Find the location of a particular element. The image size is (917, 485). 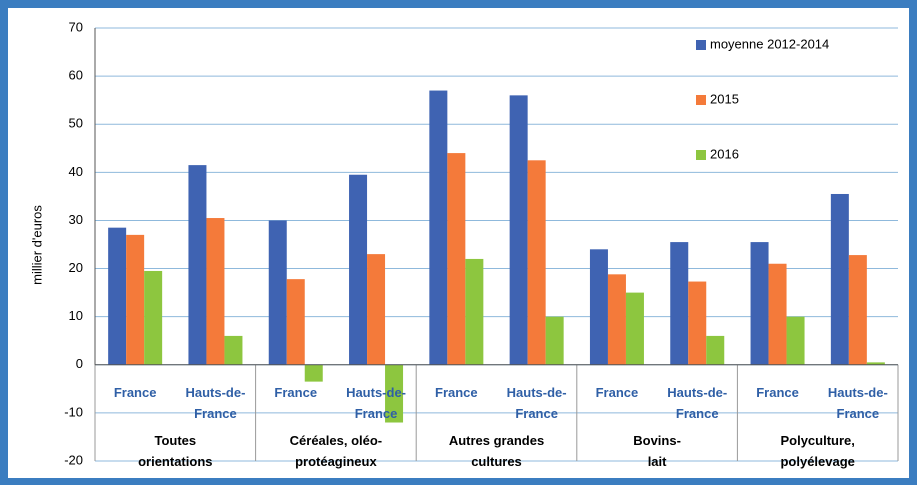

y-tick-label: 20 is located at coordinates (76, 267).